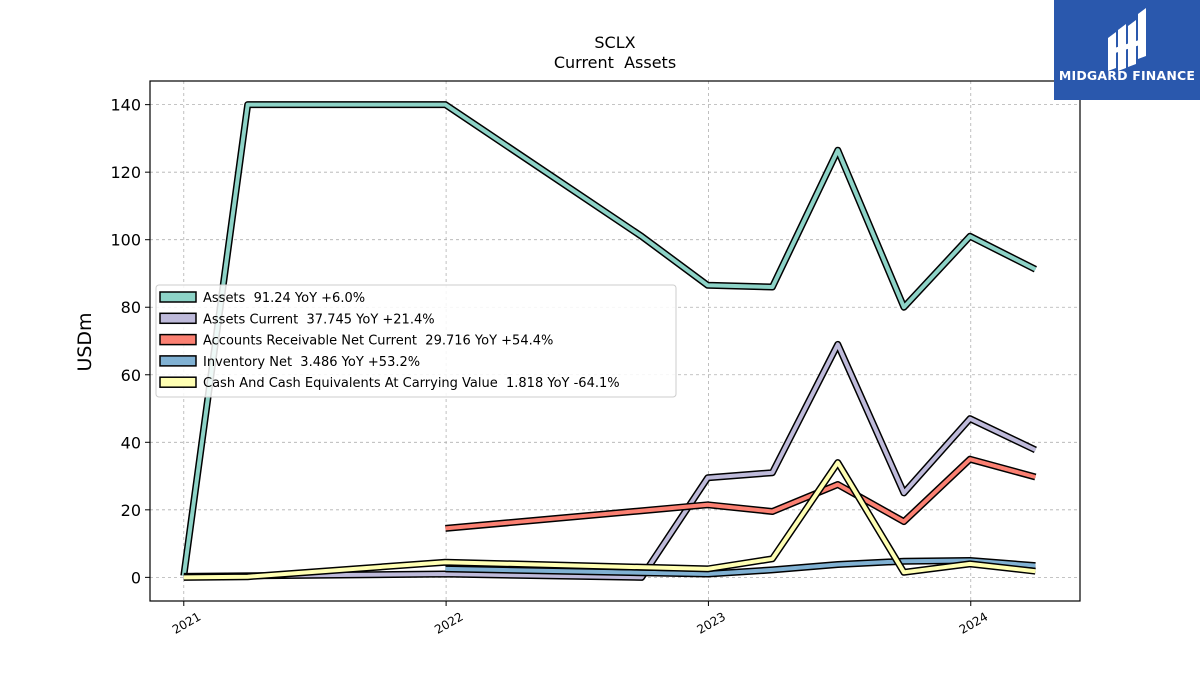 This screenshot has height=675, width=1200. Describe the element at coordinates (131, 510) in the screenshot. I see `y-tick-label: 20` at that location.